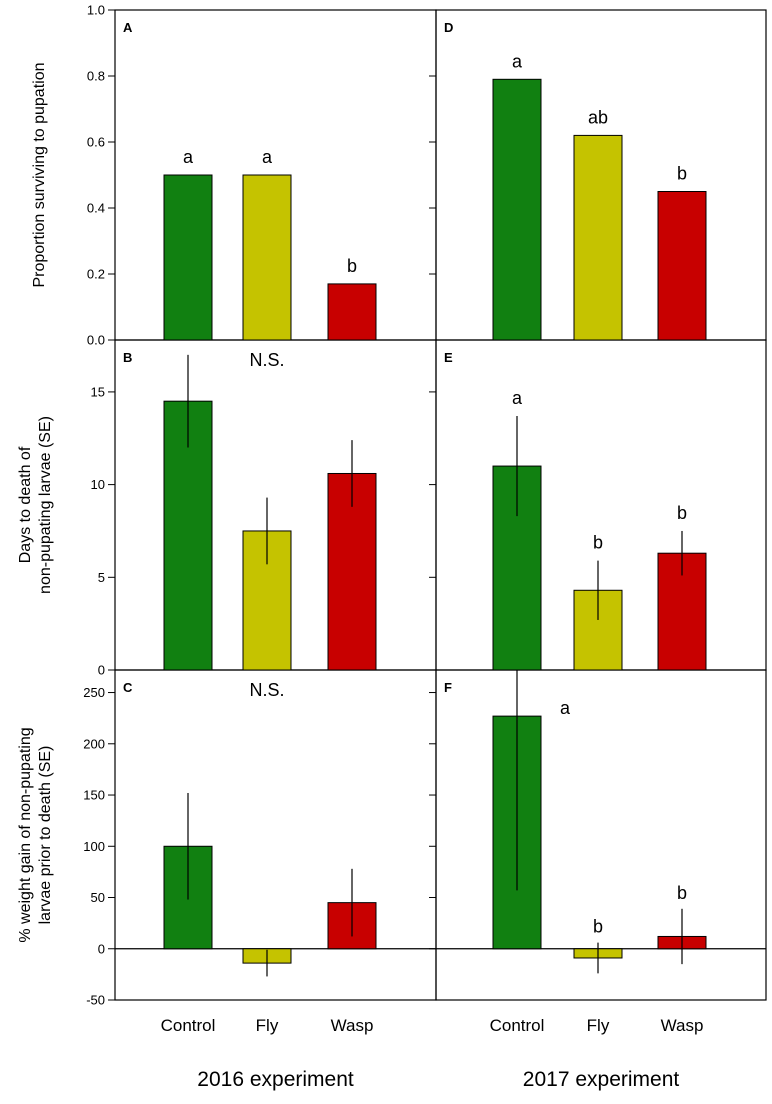 Image resolution: width=772 pixels, height=1104 pixels. I want to click on y-tick-label: 0.0, so click(96, 340).